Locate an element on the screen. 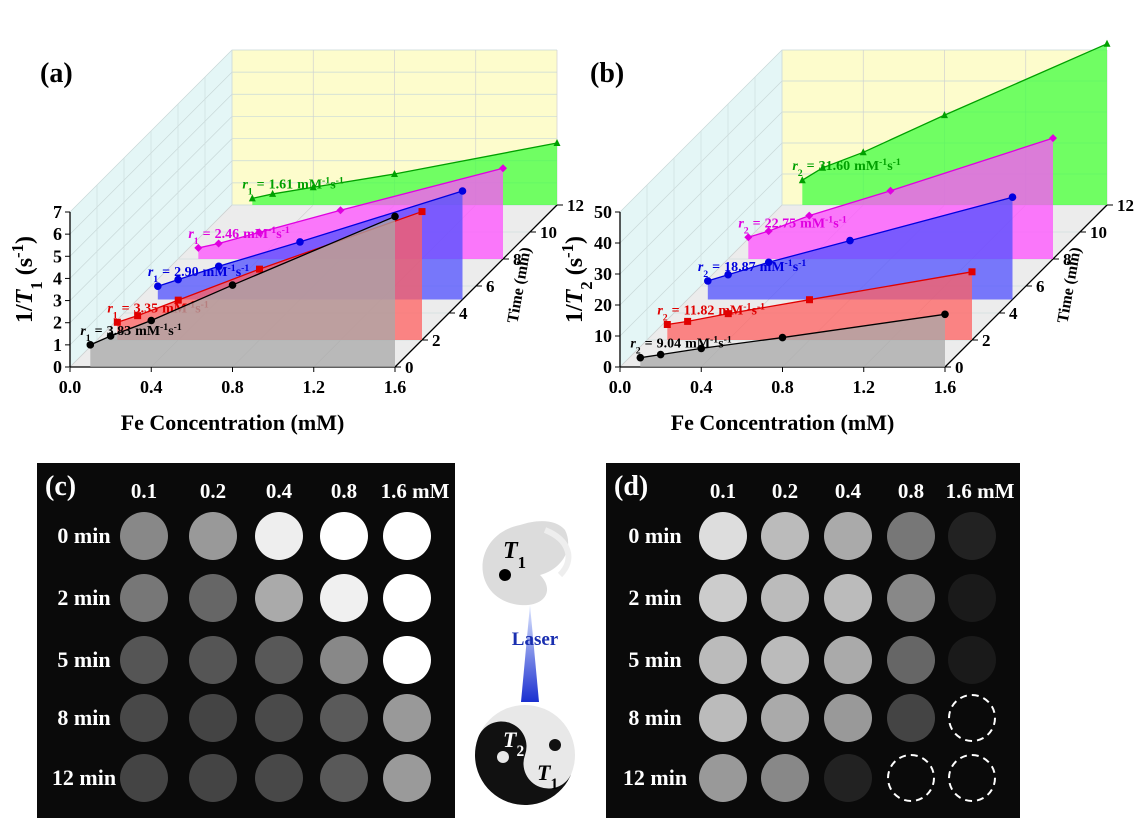 The image size is (1144, 821). y-tick-label: 2 is located at coordinates (57, 323).